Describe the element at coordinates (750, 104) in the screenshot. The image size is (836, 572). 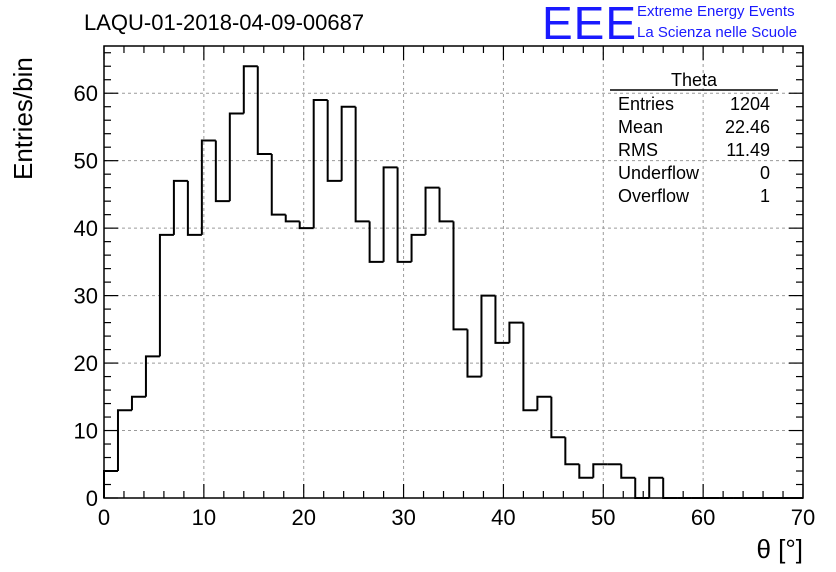
I see `stats-row-value: 1204` at that location.